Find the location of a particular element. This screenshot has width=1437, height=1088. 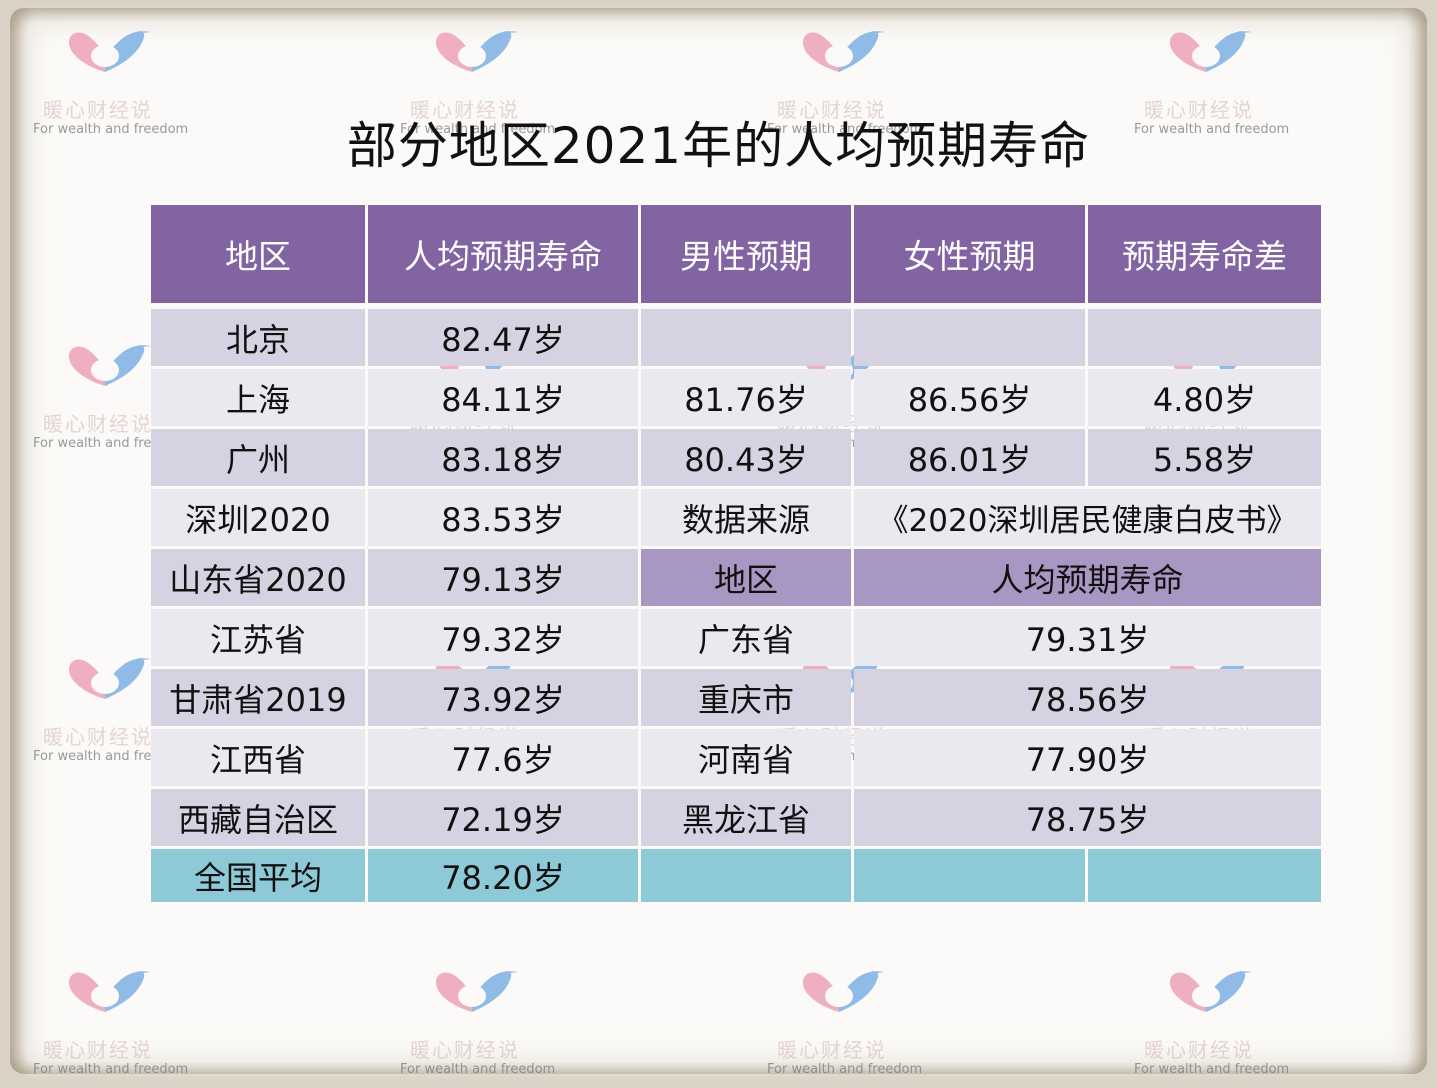

table-cell-region: 西藏自治区 is located at coordinates (258, 817).